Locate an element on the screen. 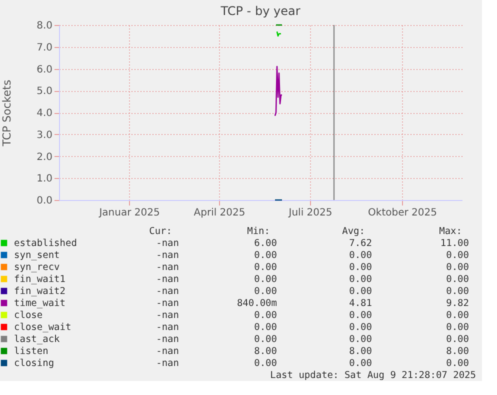 This screenshot has height=395, width=497. y-tick-label: 6.0 is located at coordinates (44, 70).